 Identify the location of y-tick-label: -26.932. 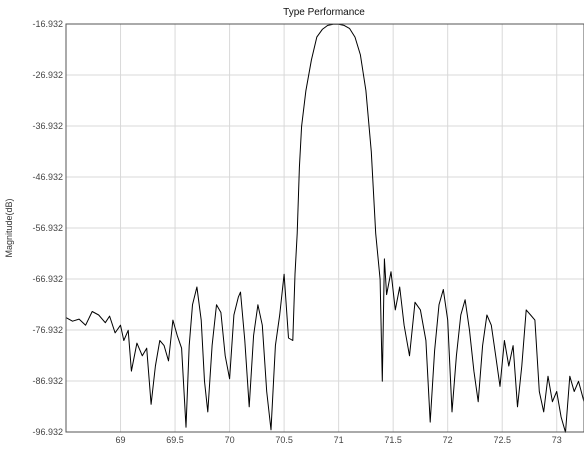
(47, 75).